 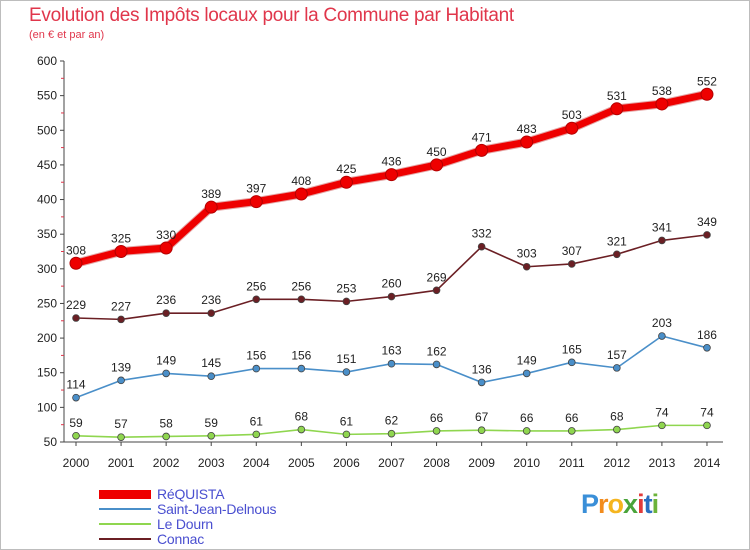 I want to click on y-tick-label: 50, so click(x=51, y=442).